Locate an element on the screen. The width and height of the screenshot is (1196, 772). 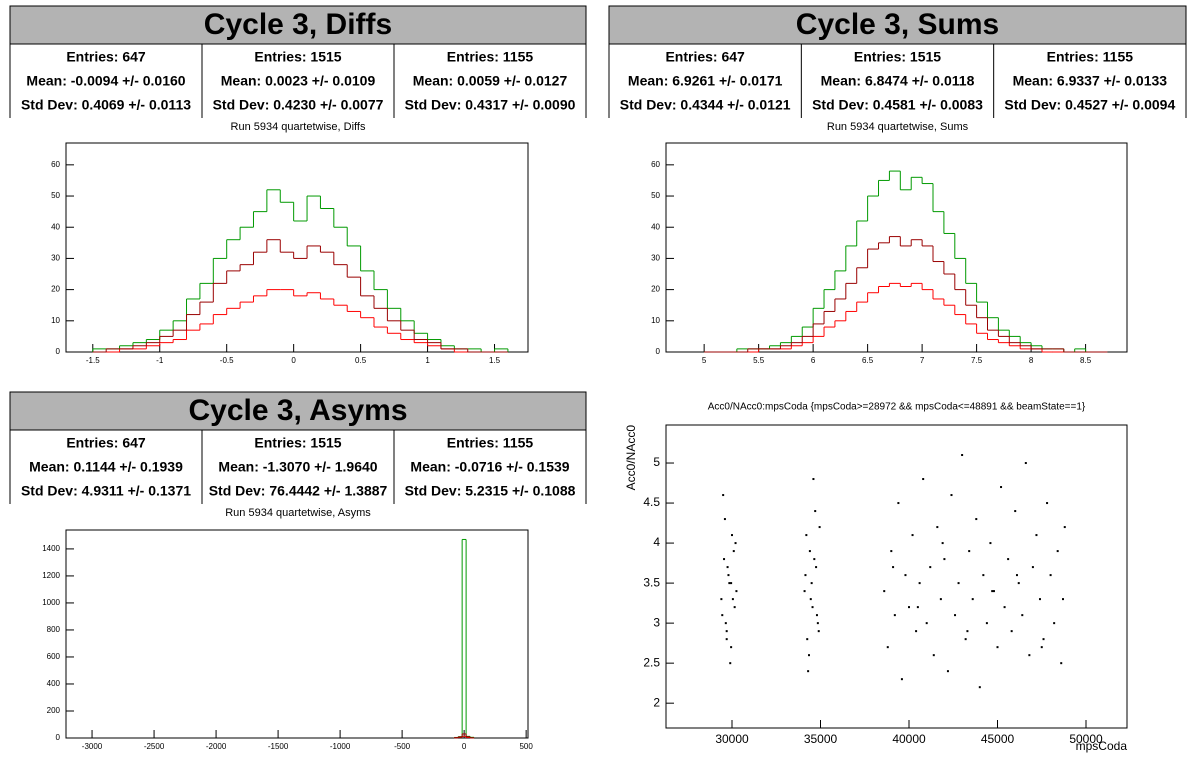
stats-line: Mean: 6.9337 +/- 0.0133 is located at coordinates (1090, 81).